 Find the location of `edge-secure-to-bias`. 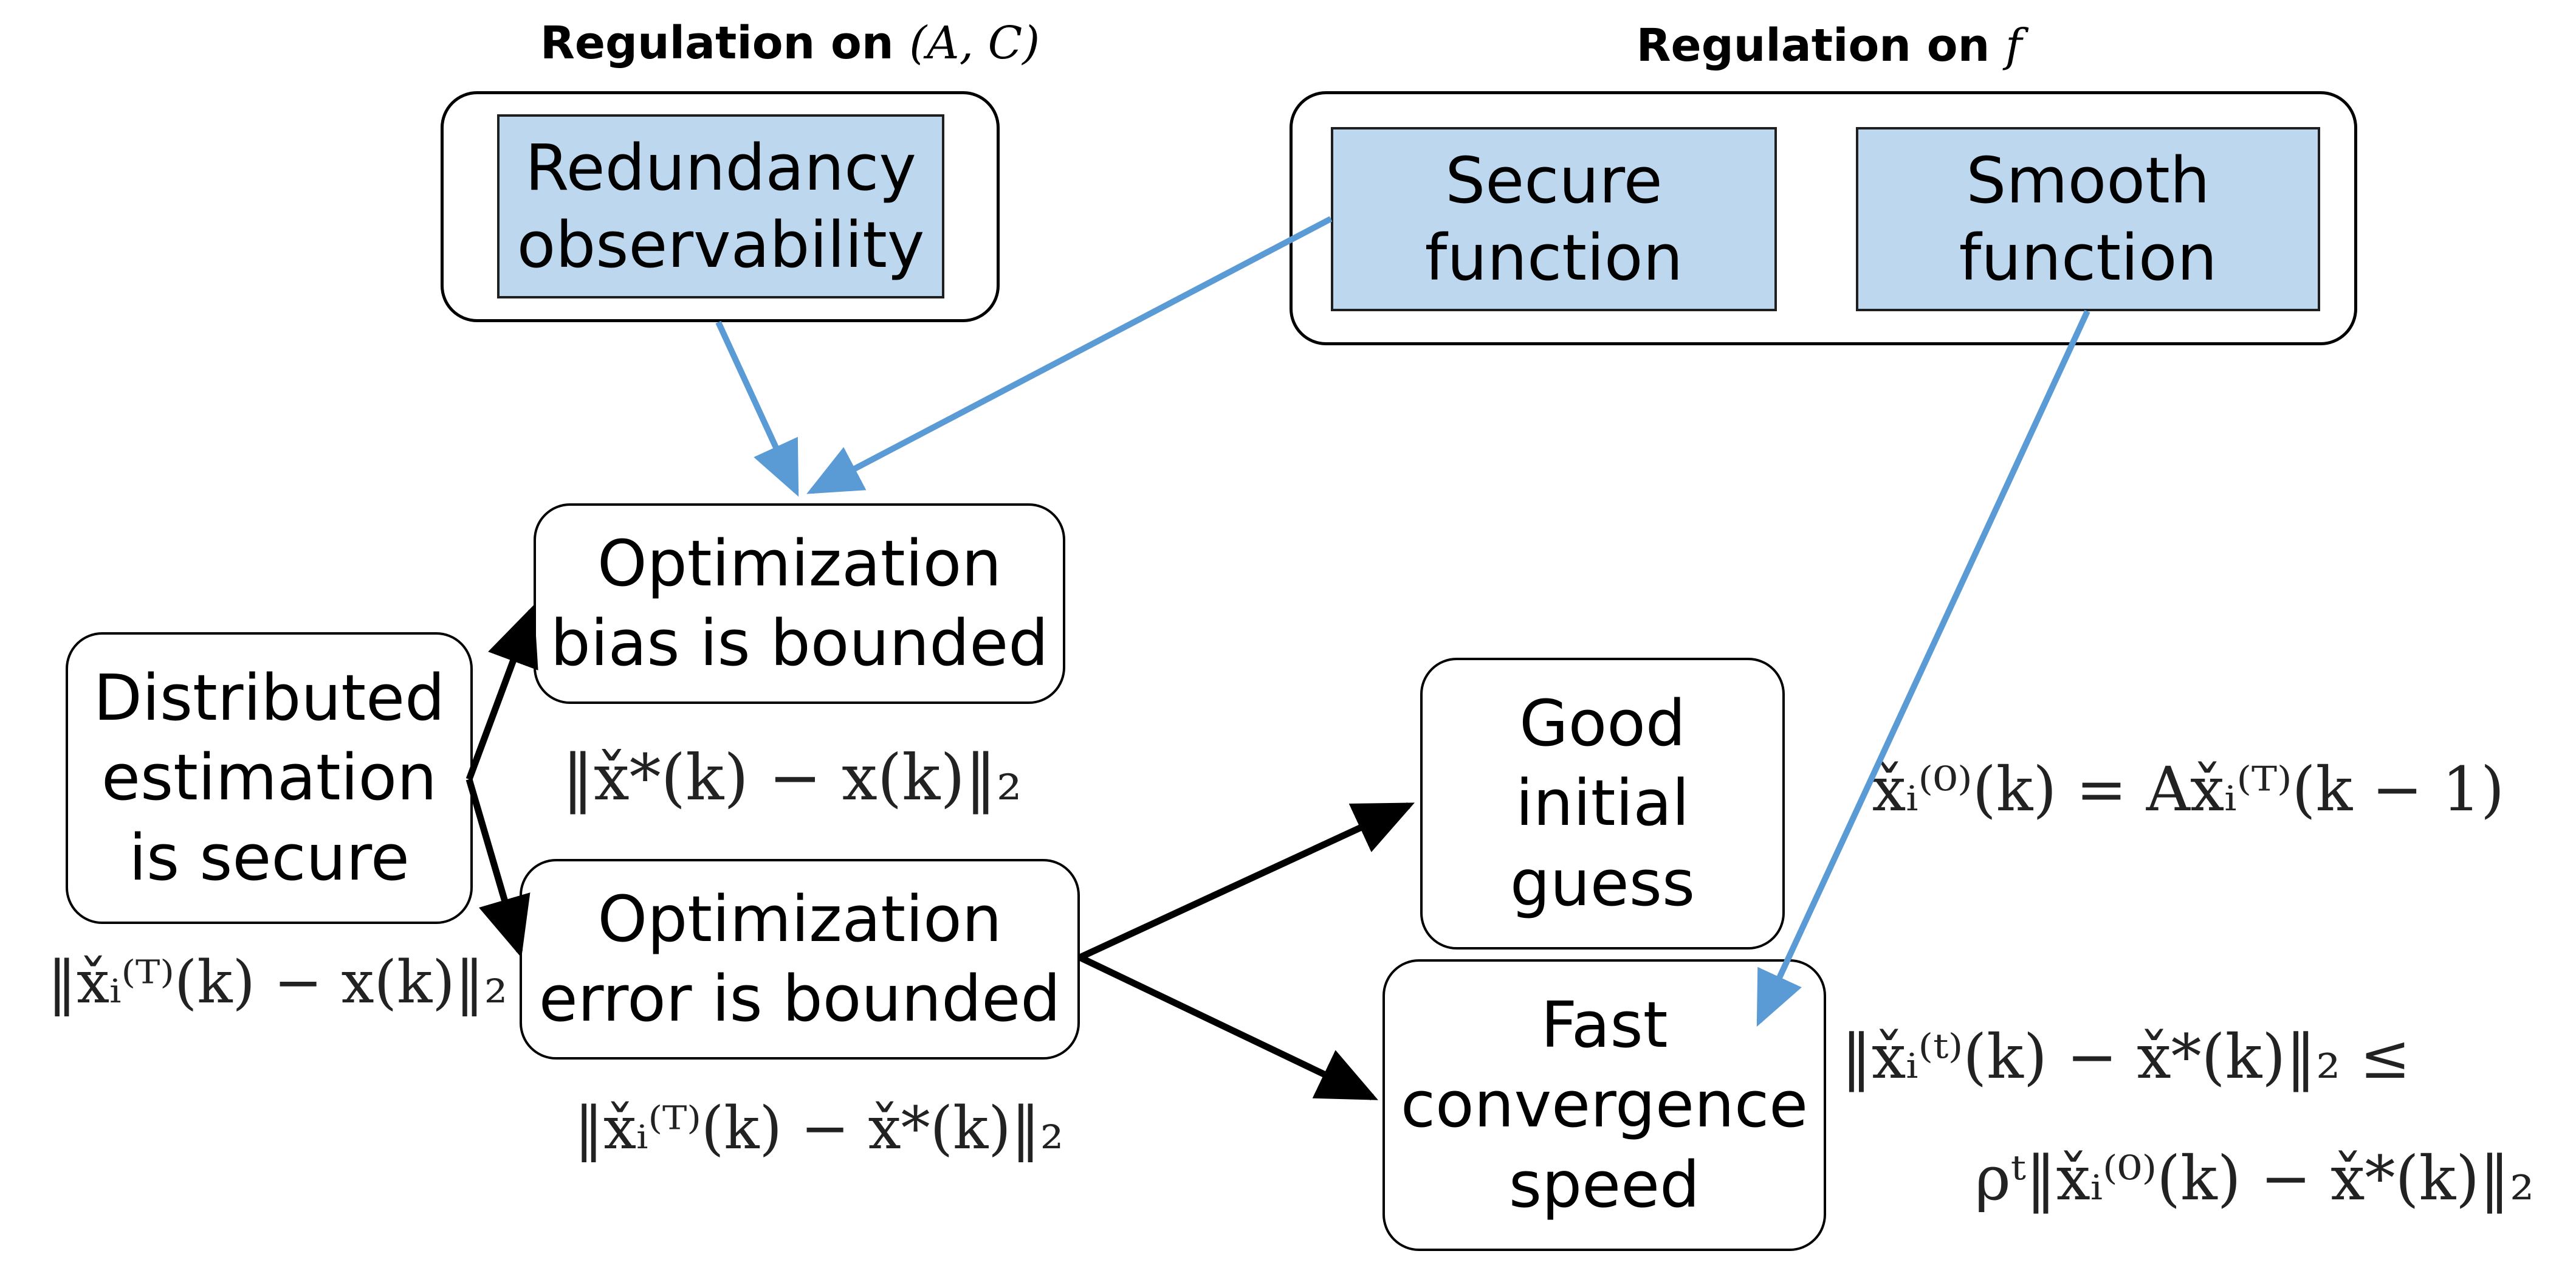

edge-secure-to-bias is located at coordinates (1069, 355).